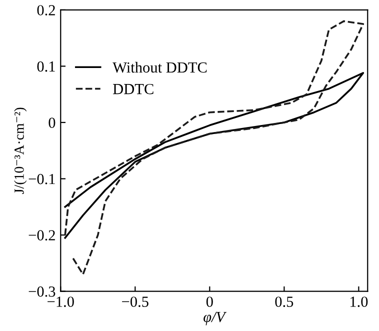 Image resolution: width=379 pixels, height=331 pixels. I want to click on x-tick-label: 0, so click(209, 301).